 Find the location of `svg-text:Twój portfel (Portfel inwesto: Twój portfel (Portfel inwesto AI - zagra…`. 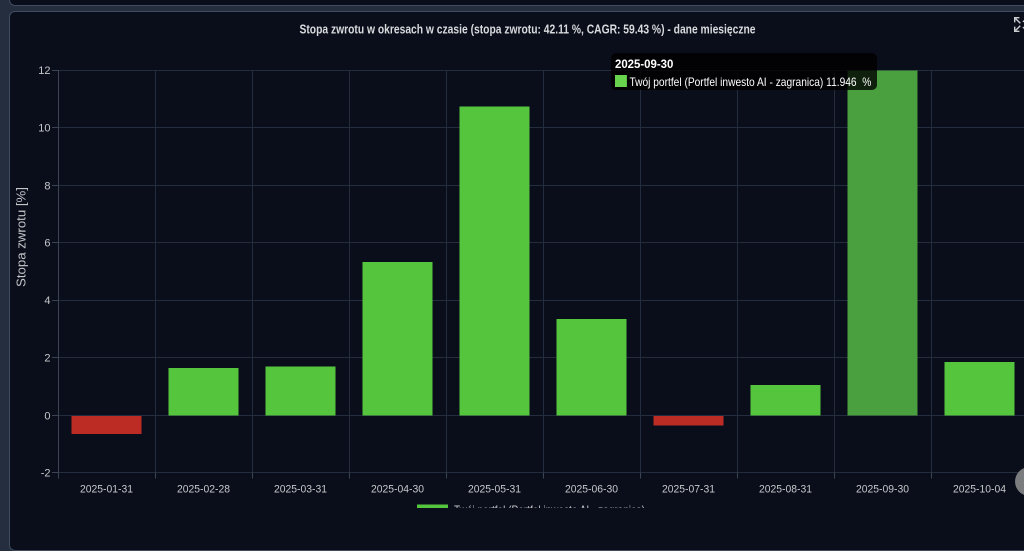

svg-text:Twój portfel (Portfel inwesto: Twój portfel (Portfel inwesto AI - zagra… is located at coordinates (549, 505).